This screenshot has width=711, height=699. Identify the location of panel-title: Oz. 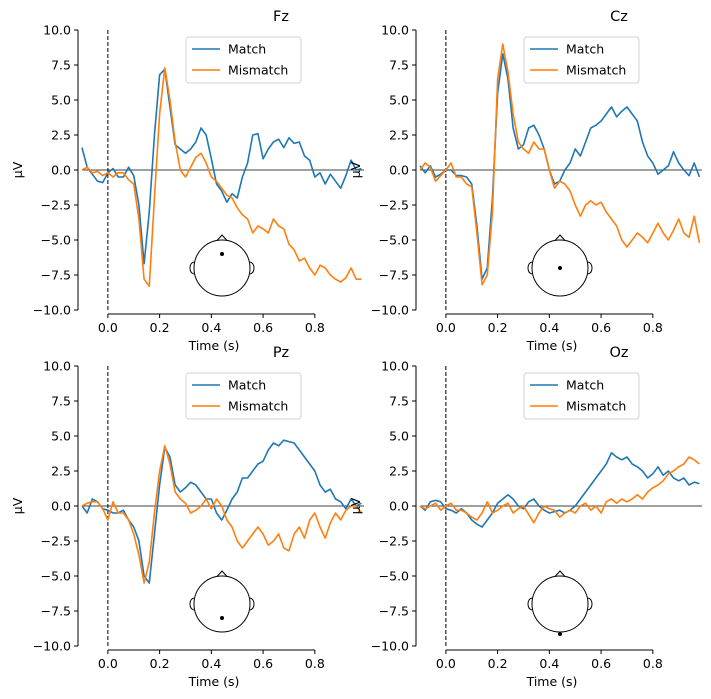
(618, 353).